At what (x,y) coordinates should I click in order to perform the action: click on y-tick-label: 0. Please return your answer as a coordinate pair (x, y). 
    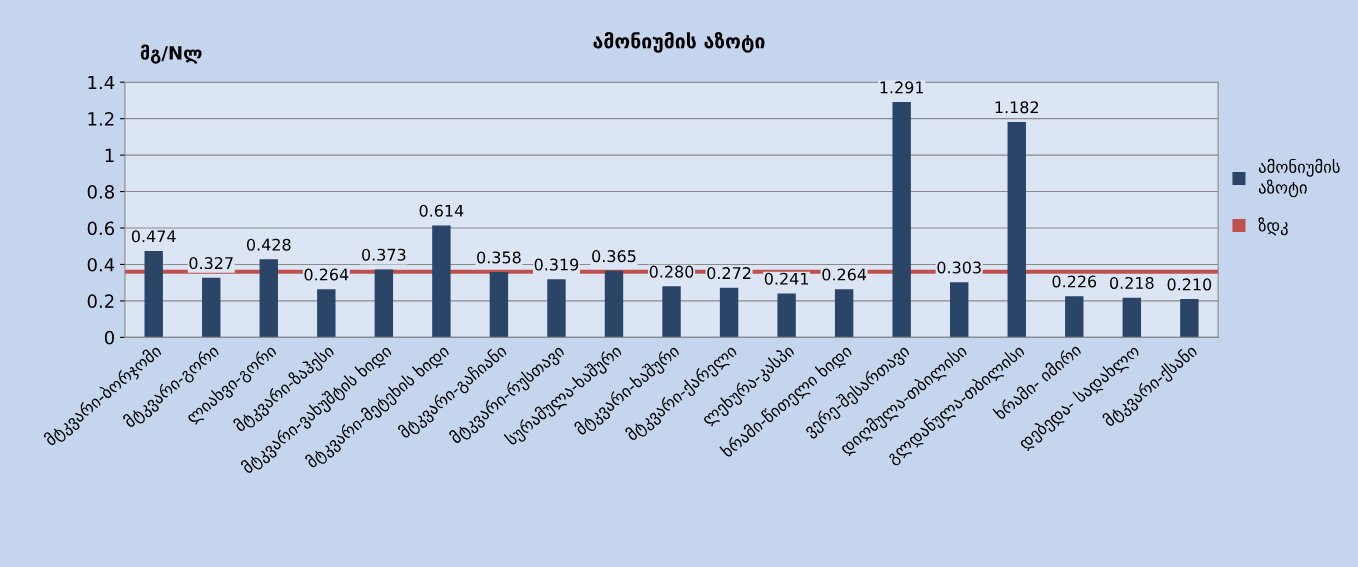
    Looking at the image, I should click on (109, 337).